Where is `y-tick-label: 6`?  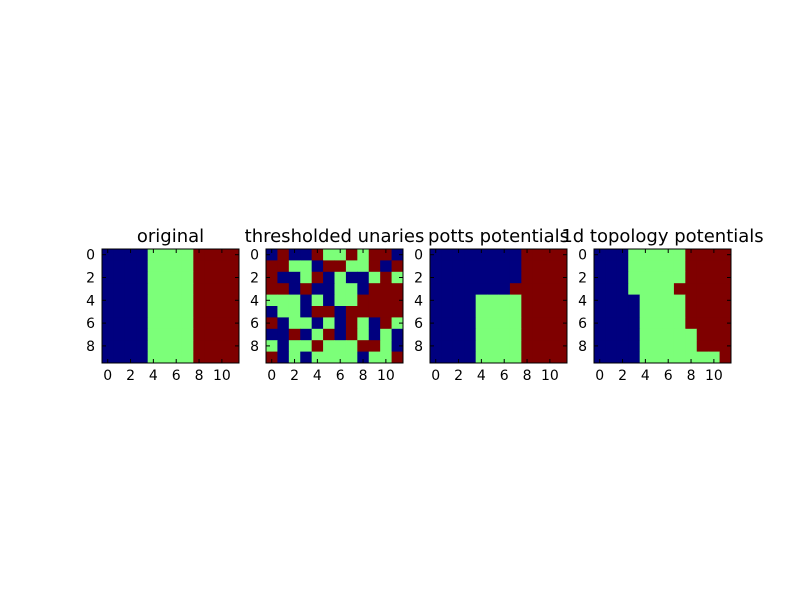
y-tick-label: 6 is located at coordinates (254, 324).